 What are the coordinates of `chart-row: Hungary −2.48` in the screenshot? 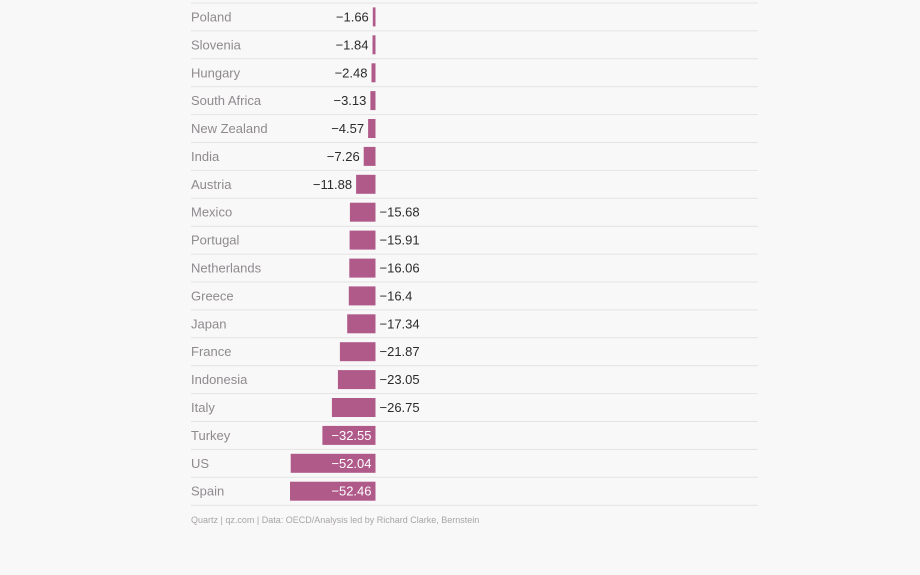 It's located at (474, 75).